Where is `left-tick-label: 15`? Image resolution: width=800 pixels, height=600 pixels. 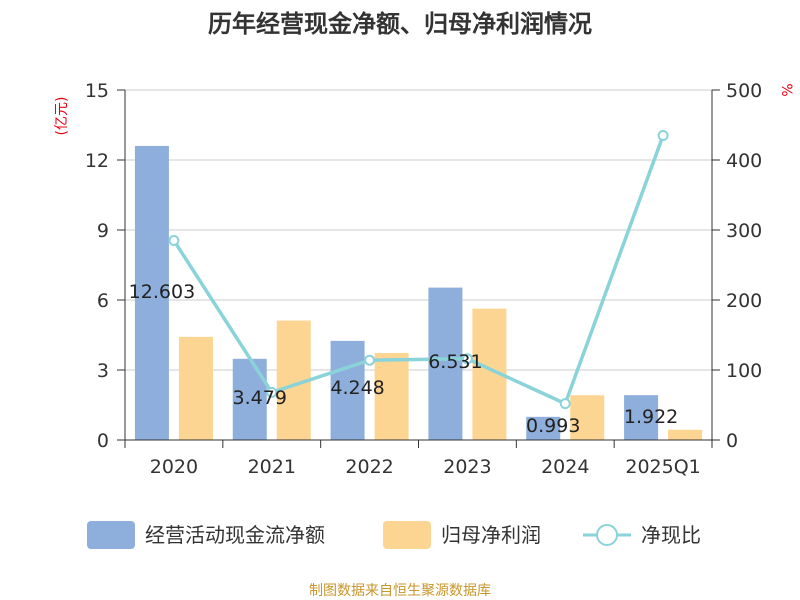 left-tick-label: 15 is located at coordinates (97, 91).